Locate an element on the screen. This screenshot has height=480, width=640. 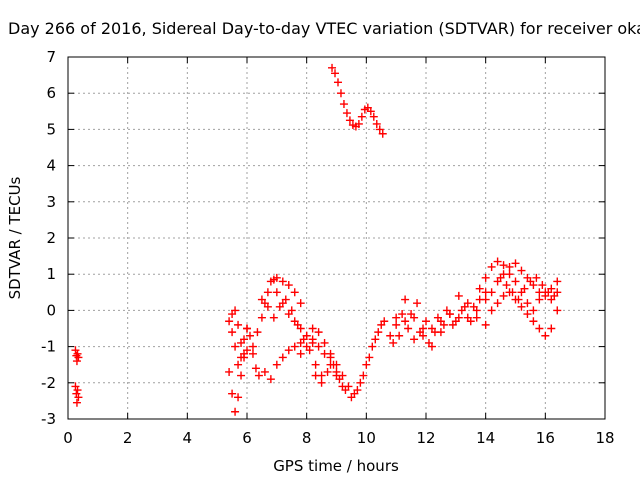
y-tick-label: 2 is located at coordinates (51, 238).